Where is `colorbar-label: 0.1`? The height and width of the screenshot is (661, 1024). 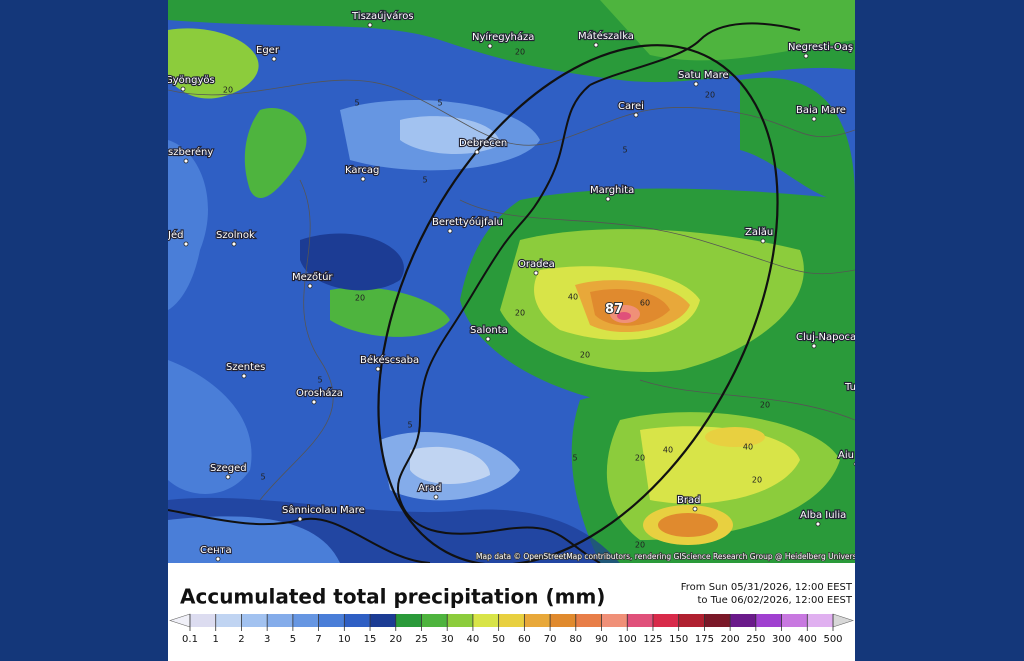
colorbar-label: 0.1 is located at coordinates (190, 639).